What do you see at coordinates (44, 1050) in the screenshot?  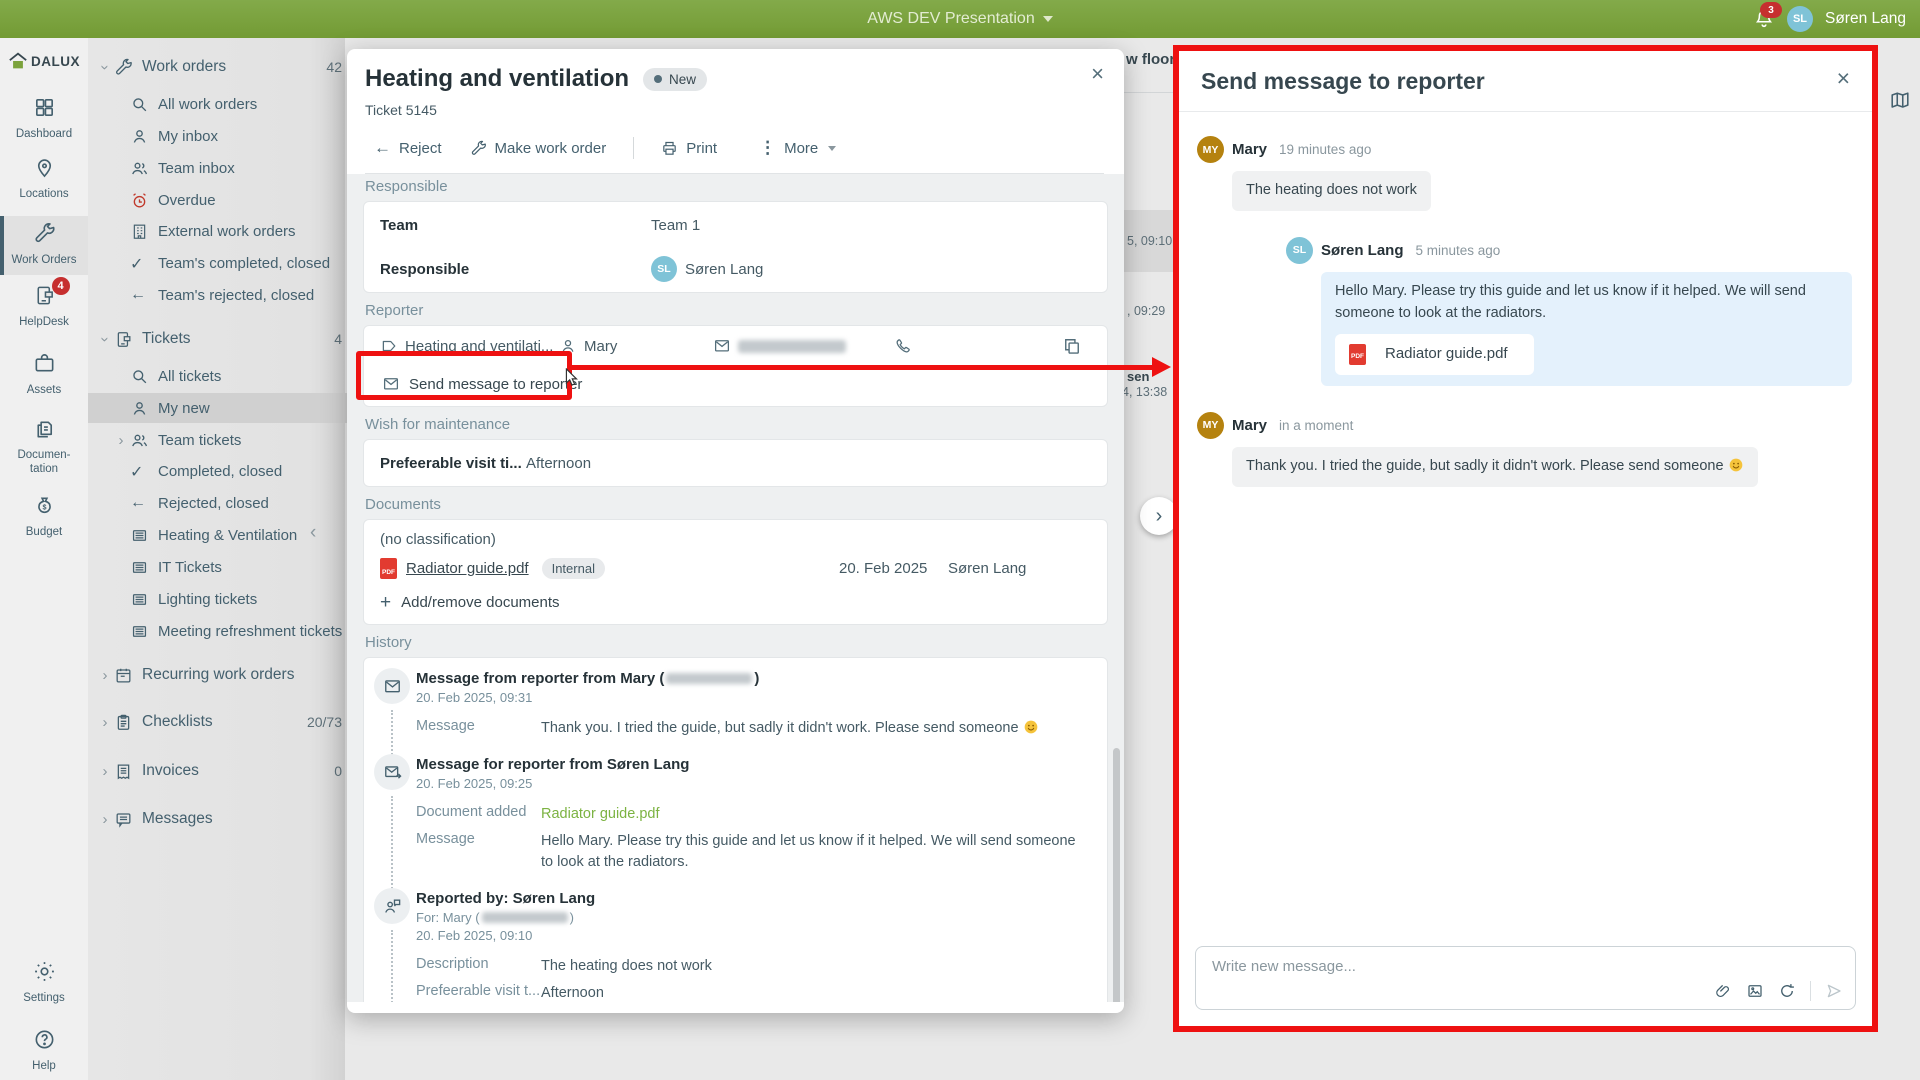 I see `rail-item-help: Help` at bounding box center [44, 1050].